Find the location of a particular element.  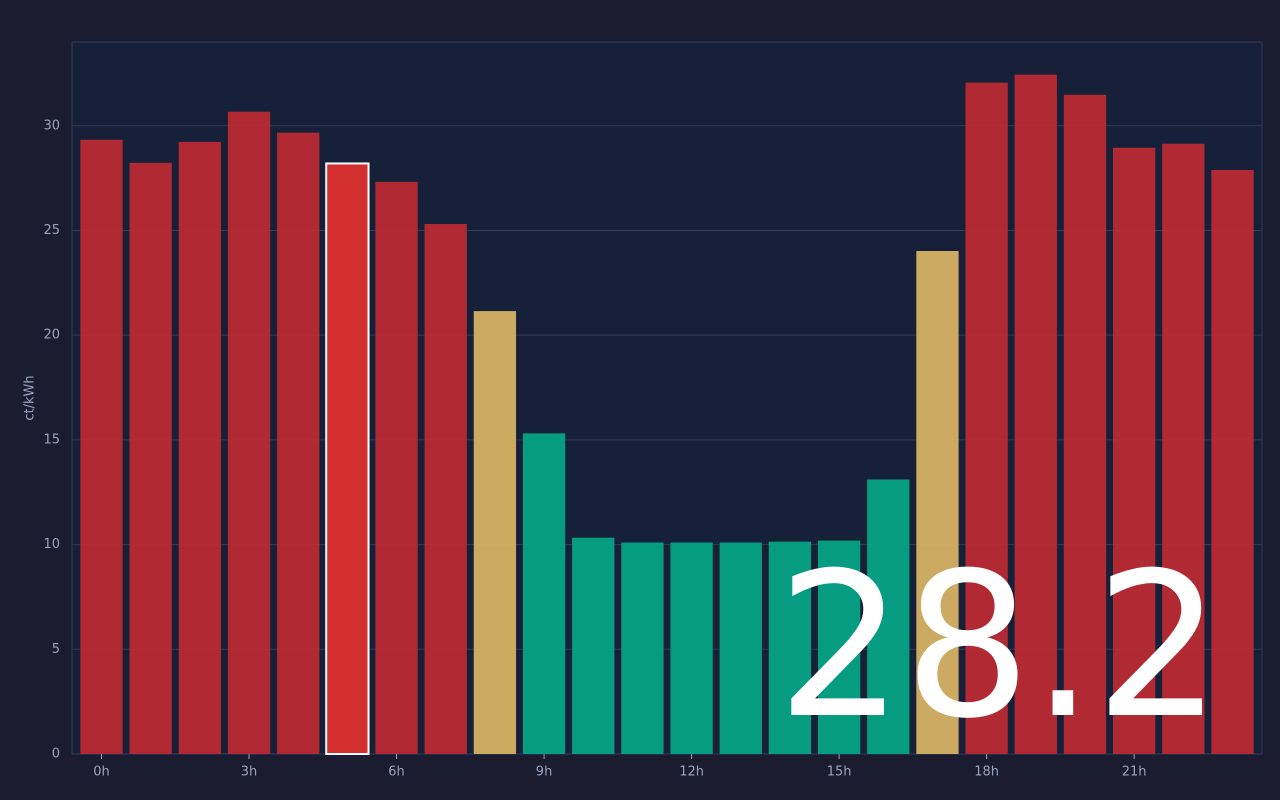

y-tick-label: 10 is located at coordinates (51, 544).